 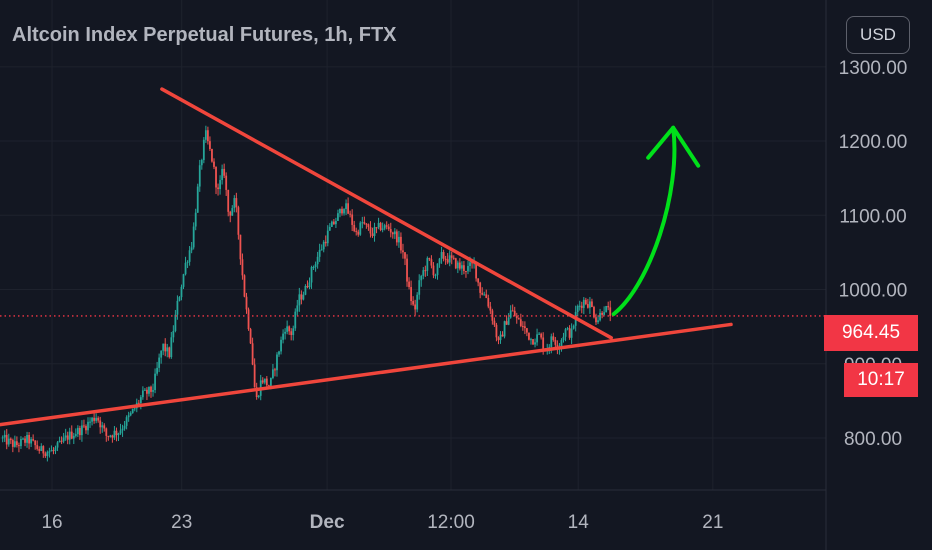 I want to click on bar-countdown-label: 10:17, so click(x=881, y=380).